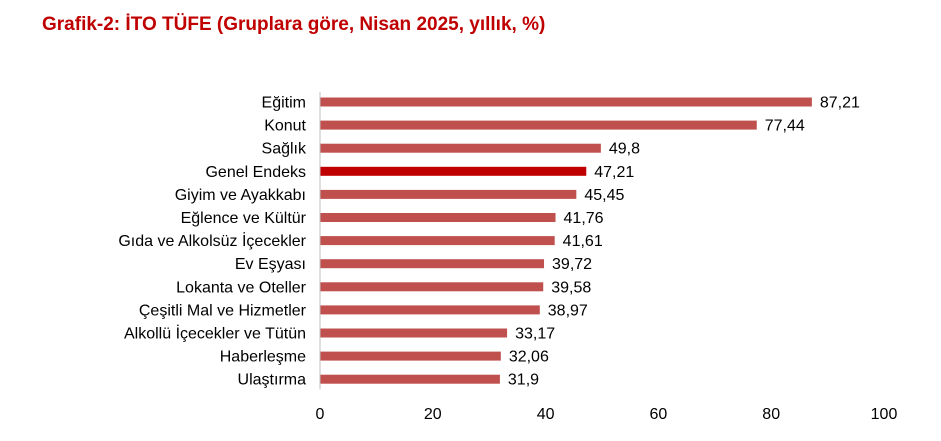  I want to click on x-tick-label-1: 20, so click(433, 414).